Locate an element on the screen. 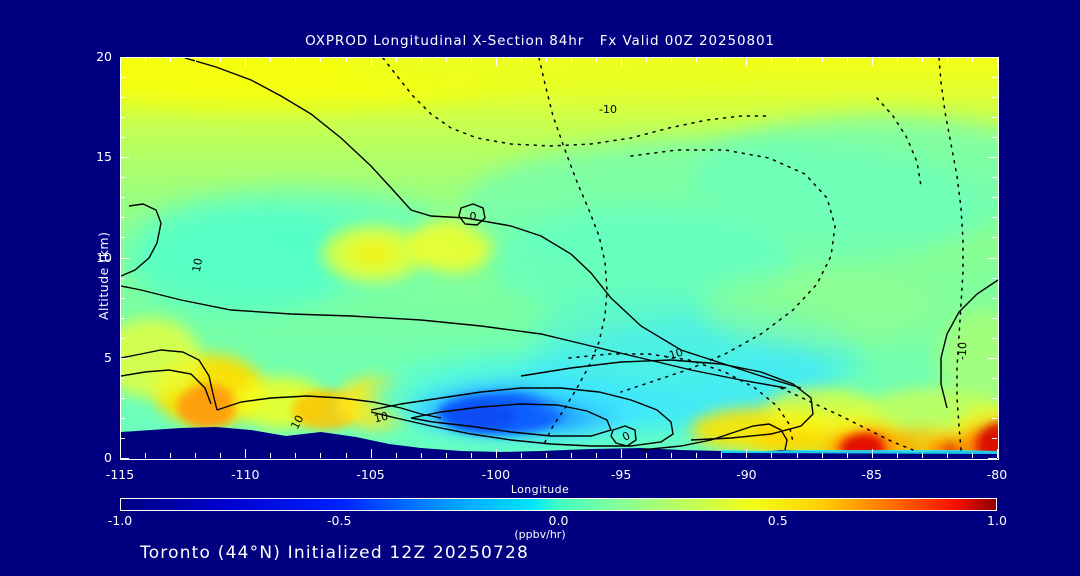 This screenshot has height=576, width=1080. x-axis-tick-label: -115 is located at coordinates (120, 474).